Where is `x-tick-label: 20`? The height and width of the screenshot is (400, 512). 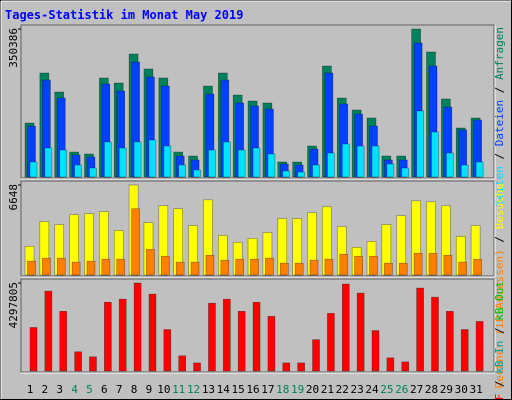 x-tick-label: 20 is located at coordinates (312, 389).